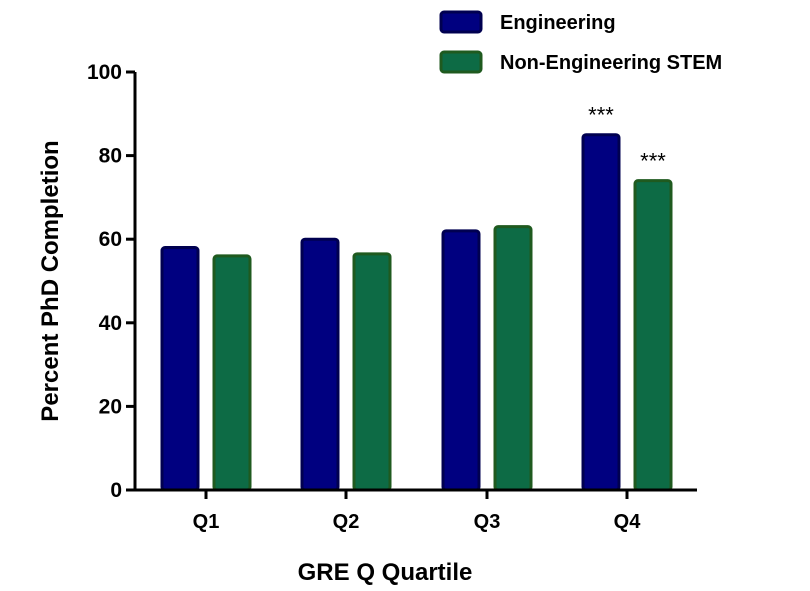  What do you see at coordinates (180, 369) in the screenshot?
I see `bar-engineering-q1` at bounding box center [180, 369].